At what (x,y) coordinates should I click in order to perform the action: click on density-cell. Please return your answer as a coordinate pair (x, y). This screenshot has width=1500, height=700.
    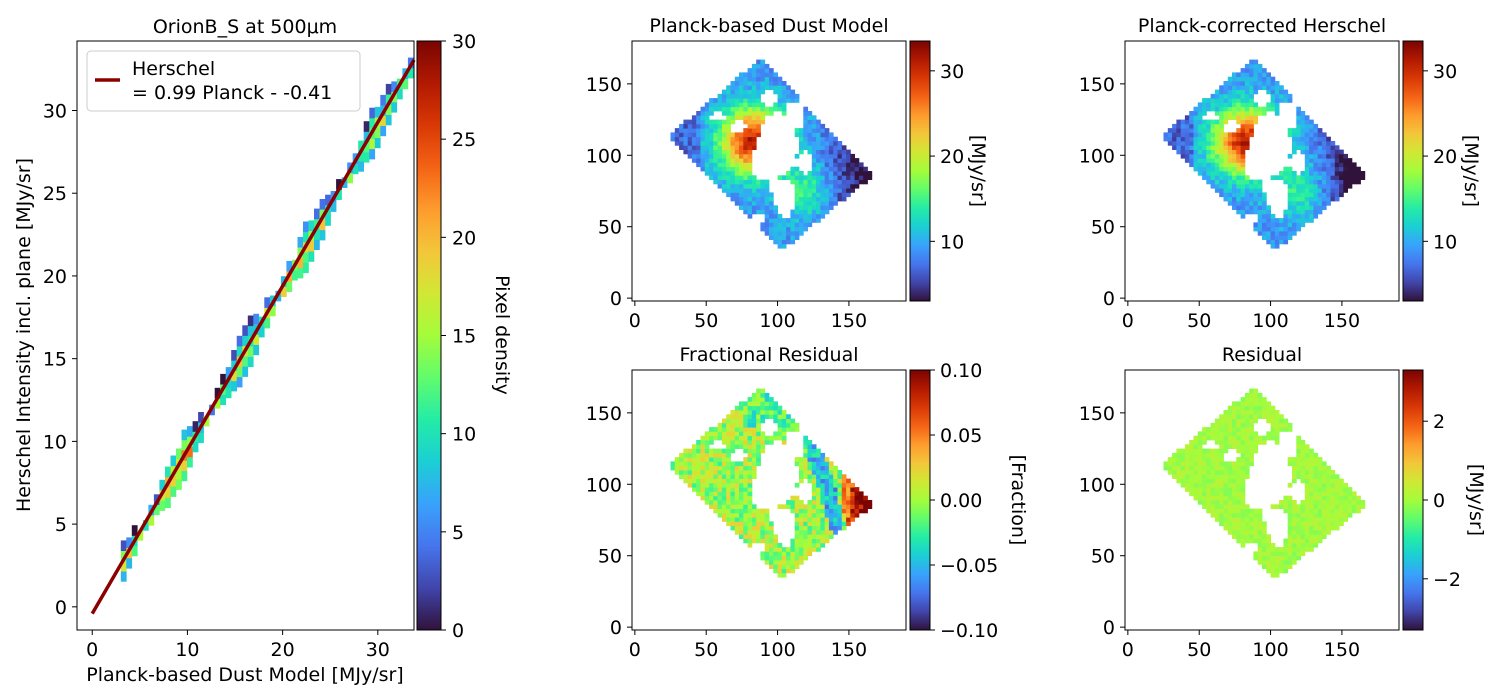
    Looking at the image, I should click on (206, 421).